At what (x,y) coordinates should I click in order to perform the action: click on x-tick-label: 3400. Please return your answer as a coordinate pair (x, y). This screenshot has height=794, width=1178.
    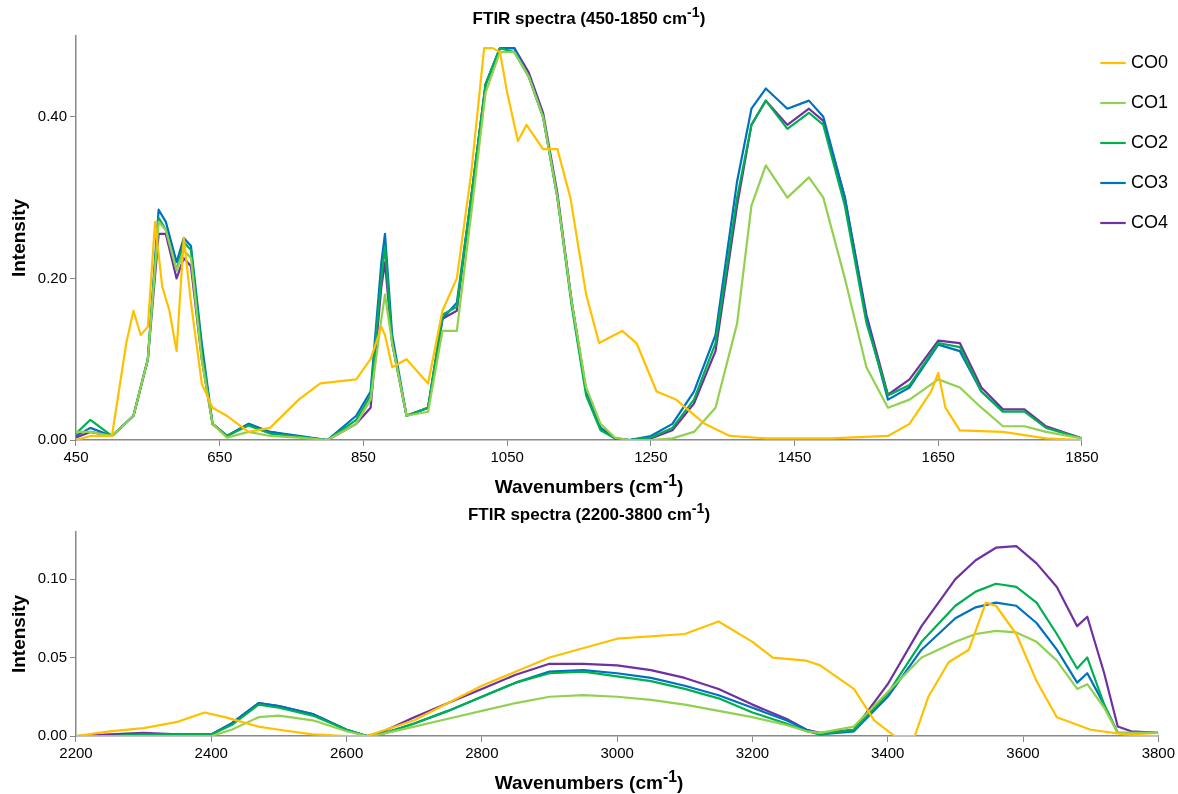
    Looking at the image, I should click on (888, 753).